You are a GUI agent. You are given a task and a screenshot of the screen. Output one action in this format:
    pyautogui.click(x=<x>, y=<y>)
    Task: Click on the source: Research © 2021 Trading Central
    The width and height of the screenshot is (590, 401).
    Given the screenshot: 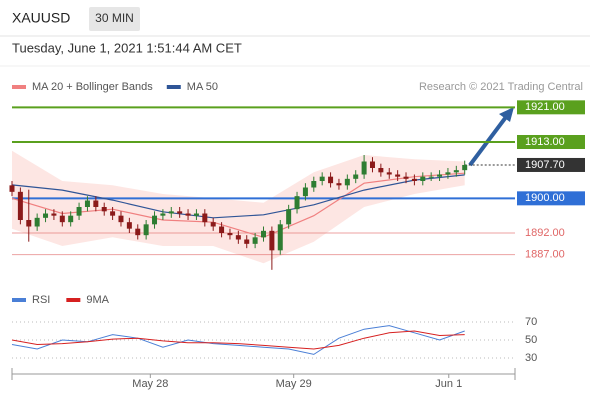 What is the action you would take?
    pyautogui.click(x=501, y=87)
    